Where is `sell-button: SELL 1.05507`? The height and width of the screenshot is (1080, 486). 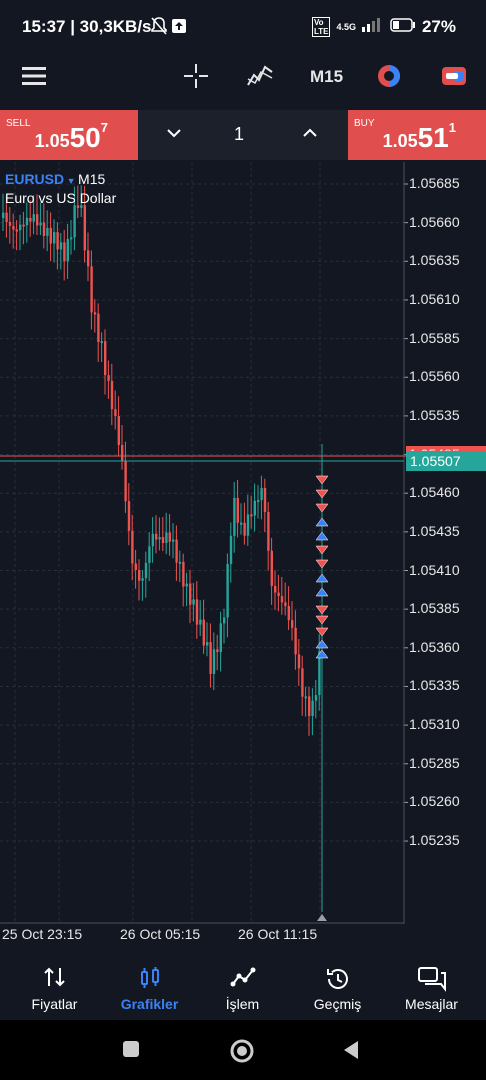
sell-button: SELL 1.05507 is located at coordinates (69, 135).